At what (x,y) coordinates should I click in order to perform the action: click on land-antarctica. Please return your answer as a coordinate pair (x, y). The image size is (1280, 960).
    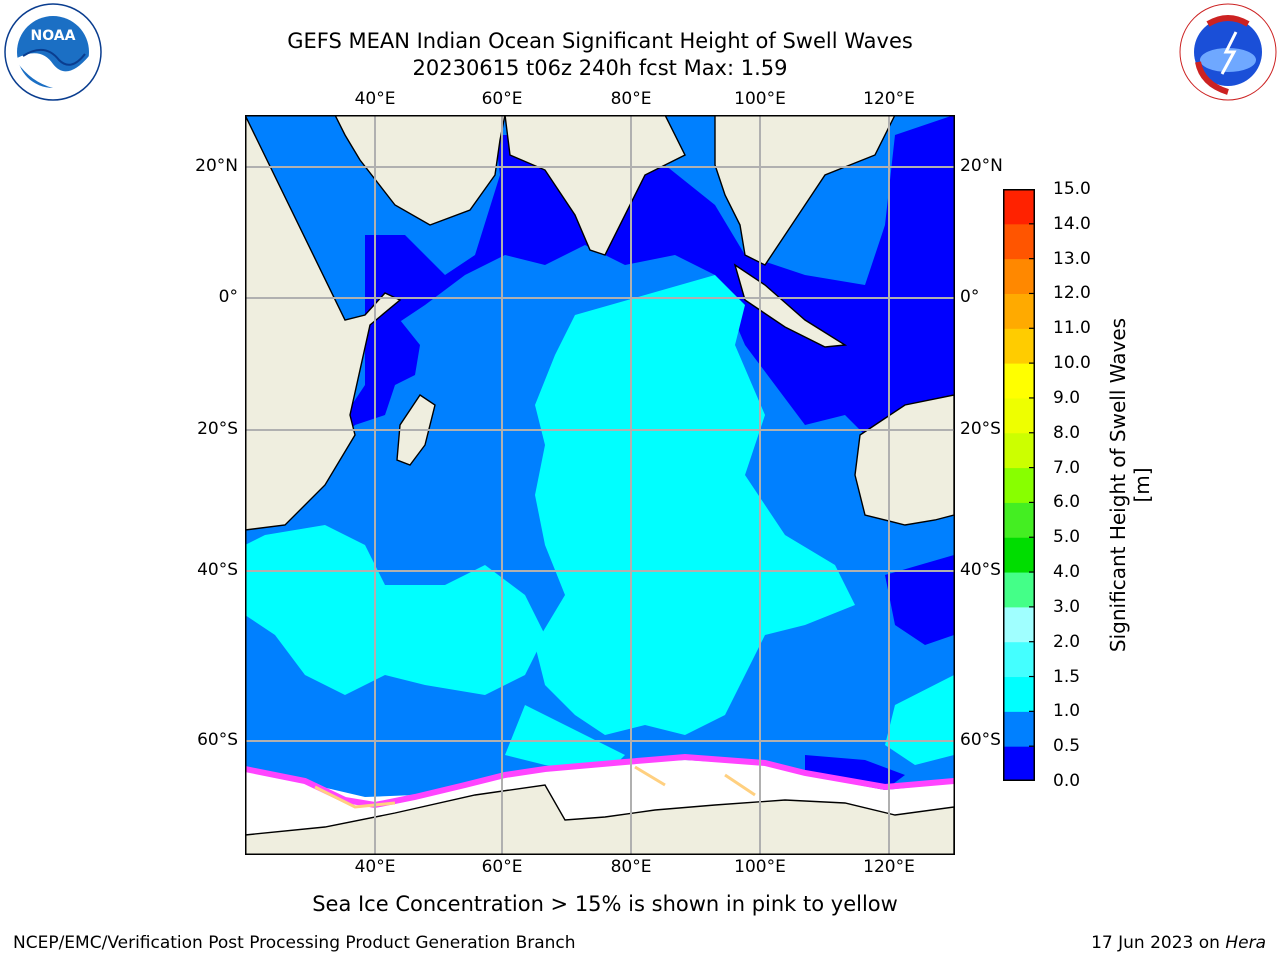
    Looking at the image, I should click on (599, 819).